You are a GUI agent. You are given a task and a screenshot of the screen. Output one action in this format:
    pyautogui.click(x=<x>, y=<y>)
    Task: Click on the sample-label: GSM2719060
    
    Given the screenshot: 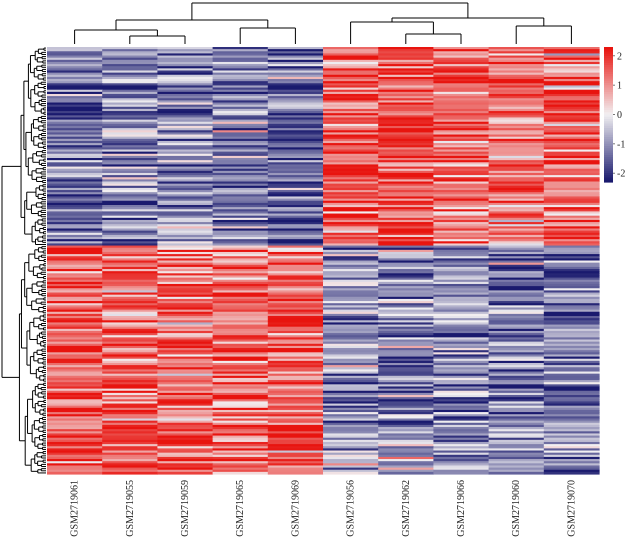 What is the action you would take?
    pyautogui.click(x=516, y=508)
    